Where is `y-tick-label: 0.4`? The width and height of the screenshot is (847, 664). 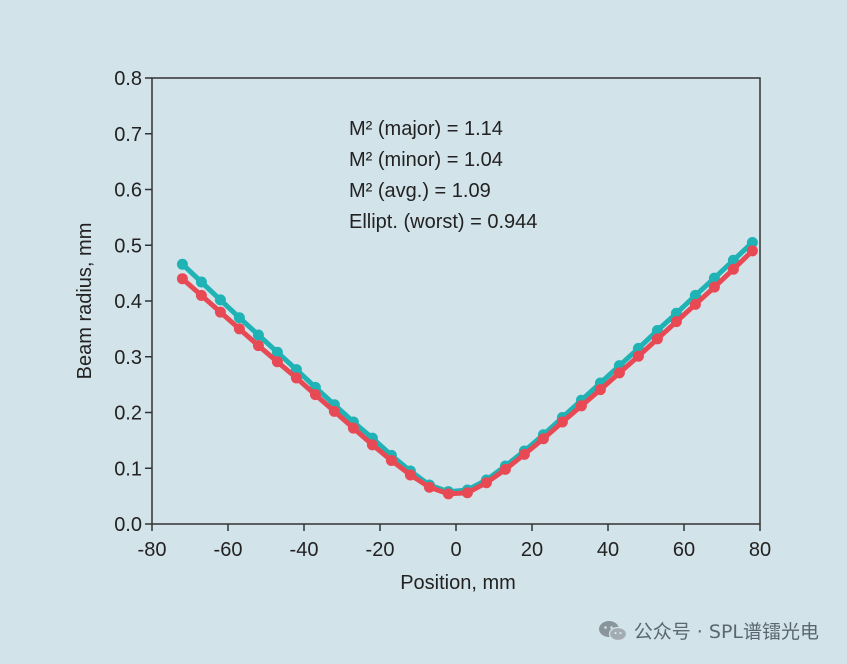 y-tick-label: 0.4 is located at coordinates (128, 302).